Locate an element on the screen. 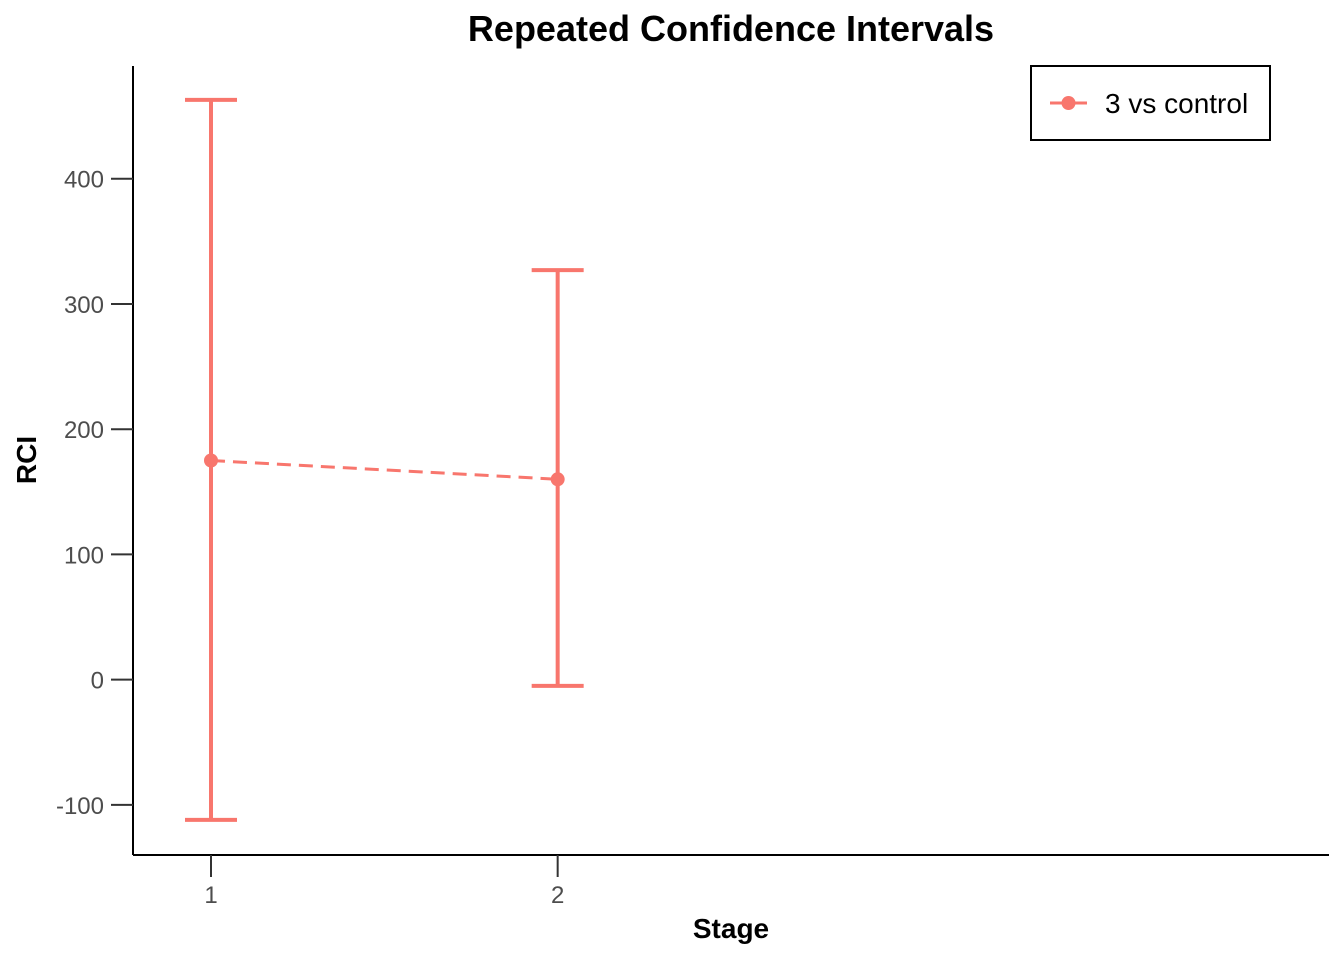 This screenshot has height=960, width=1344. x-tick-label: 1 is located at coordinates (210, 895).